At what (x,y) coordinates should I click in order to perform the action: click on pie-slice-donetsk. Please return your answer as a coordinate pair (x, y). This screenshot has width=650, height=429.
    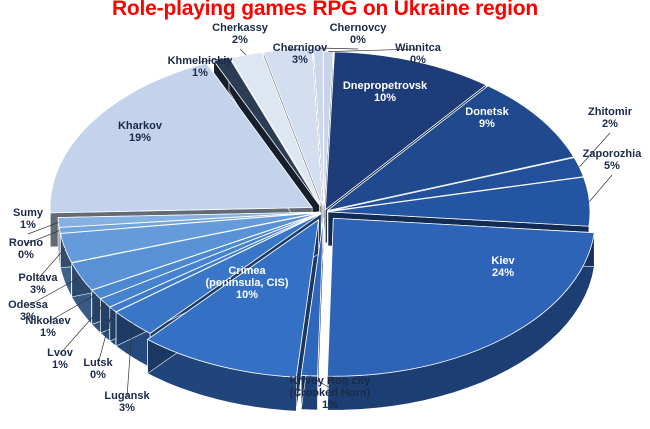
    Looking at the image, I should click on (450, 148).